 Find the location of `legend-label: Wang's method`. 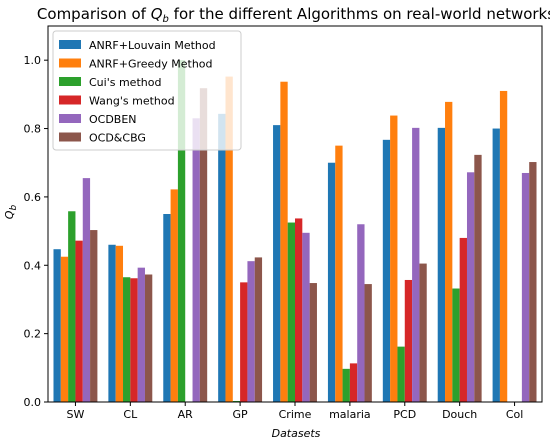

legend-label: Wang's method is located at coordinates (132, 101).